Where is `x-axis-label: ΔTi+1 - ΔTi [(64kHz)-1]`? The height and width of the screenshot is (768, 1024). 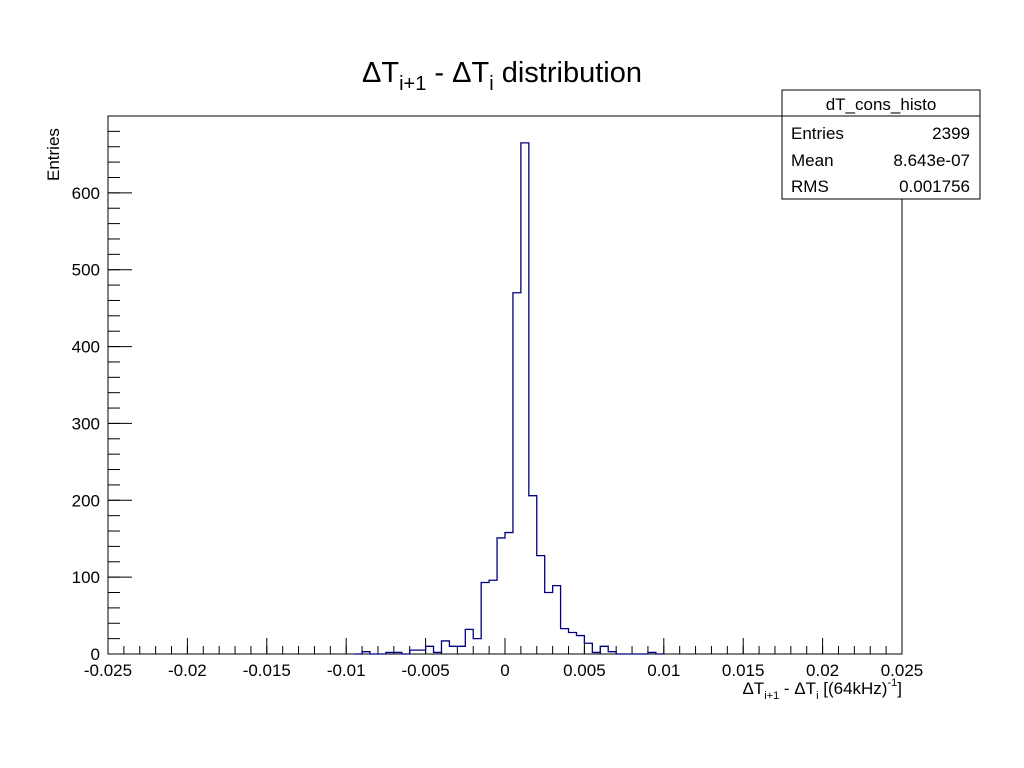
x-axis-label: ΔTi+1 - ΔTi [(64kHz)-1] is located at coordinates (822, 689).